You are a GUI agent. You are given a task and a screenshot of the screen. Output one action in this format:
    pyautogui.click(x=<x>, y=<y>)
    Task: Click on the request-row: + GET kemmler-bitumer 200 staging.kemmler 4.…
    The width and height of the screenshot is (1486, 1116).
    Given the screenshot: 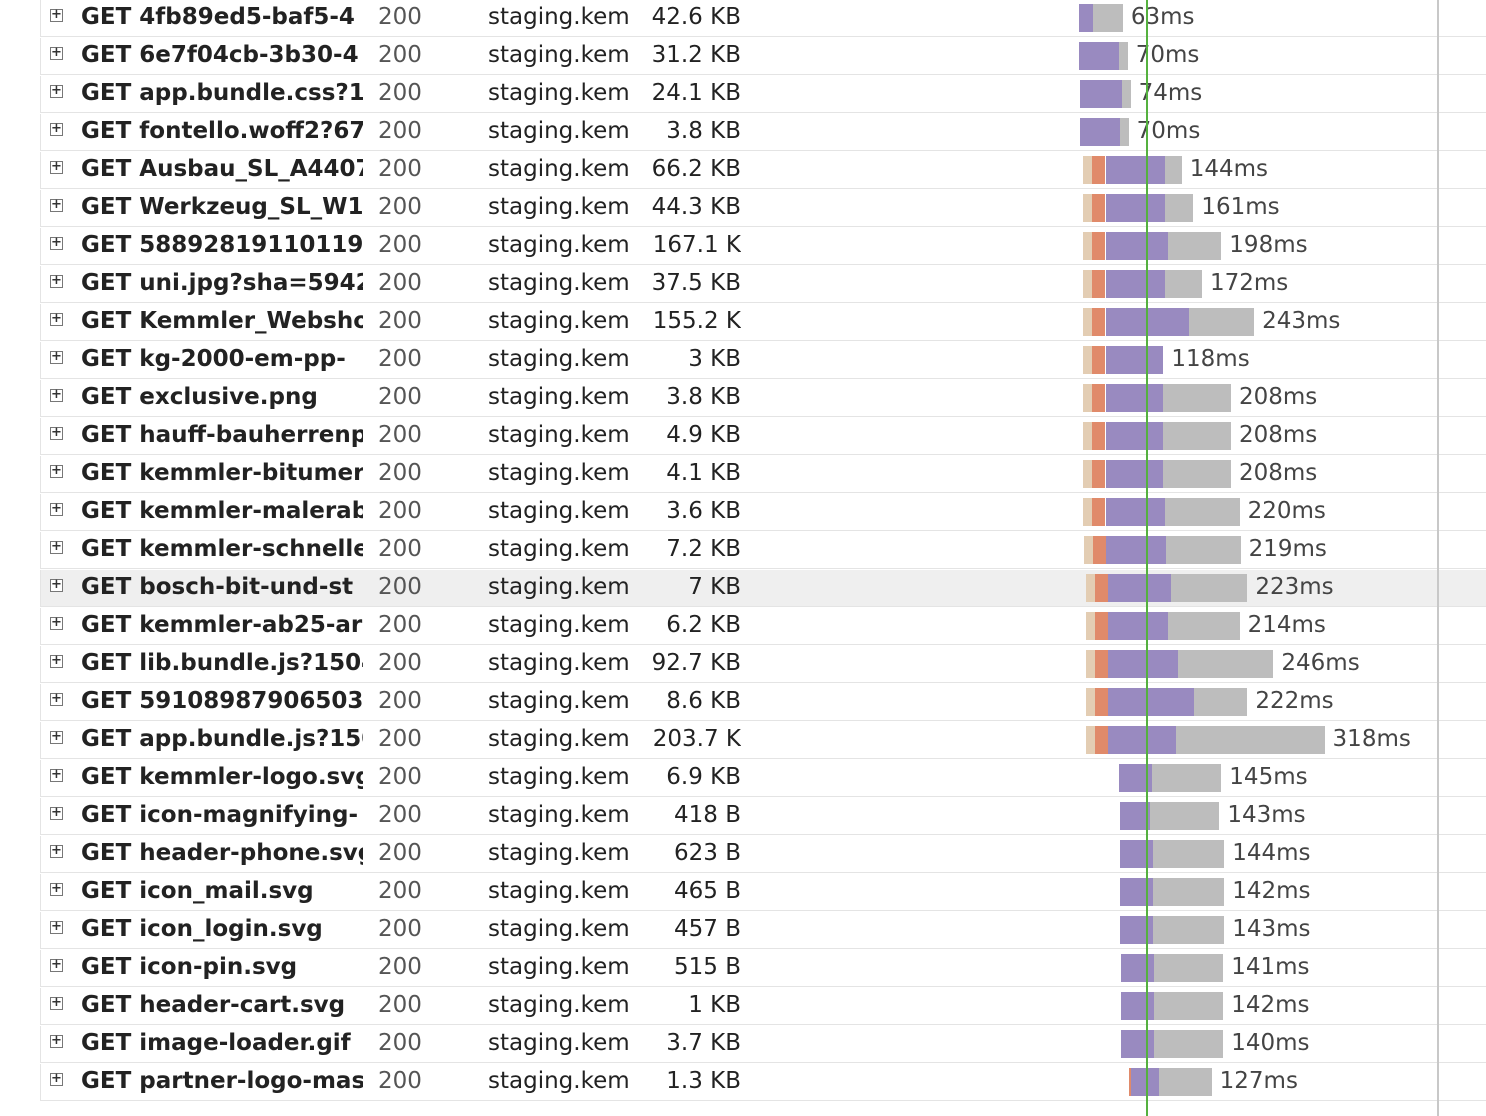 What is the action you would take?
    pyautogui.click(x=763, y=474)
    